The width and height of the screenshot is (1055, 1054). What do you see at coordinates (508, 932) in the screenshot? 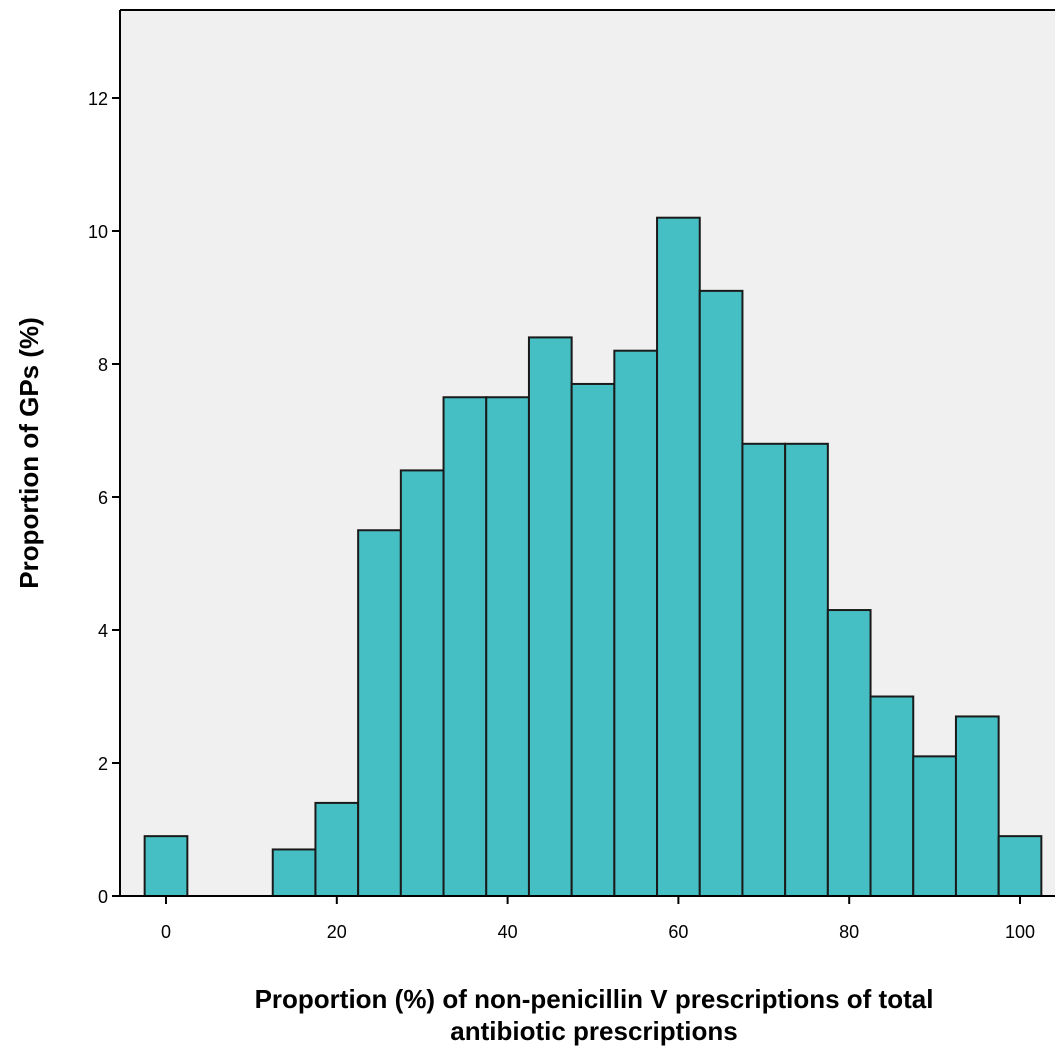
I see `x-tick-label: 40` at bounding box center [508, 932].